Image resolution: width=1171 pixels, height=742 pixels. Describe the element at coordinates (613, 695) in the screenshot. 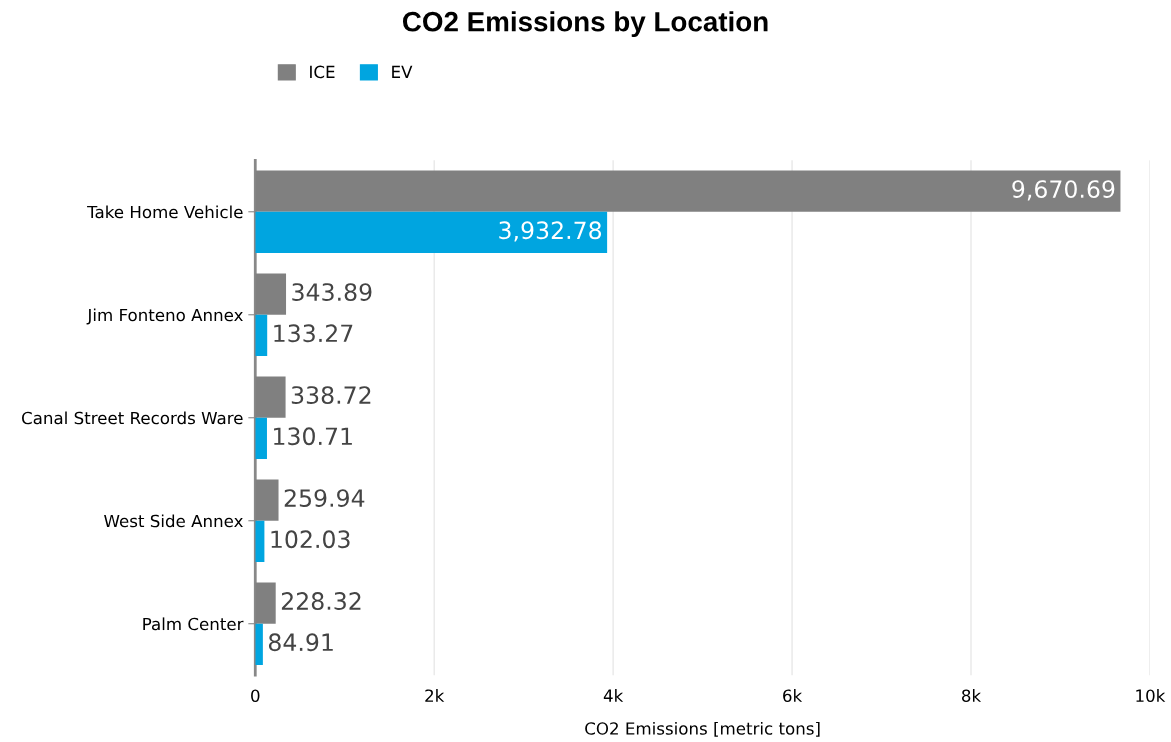

I see `x-tick-label: 4k` at that location.